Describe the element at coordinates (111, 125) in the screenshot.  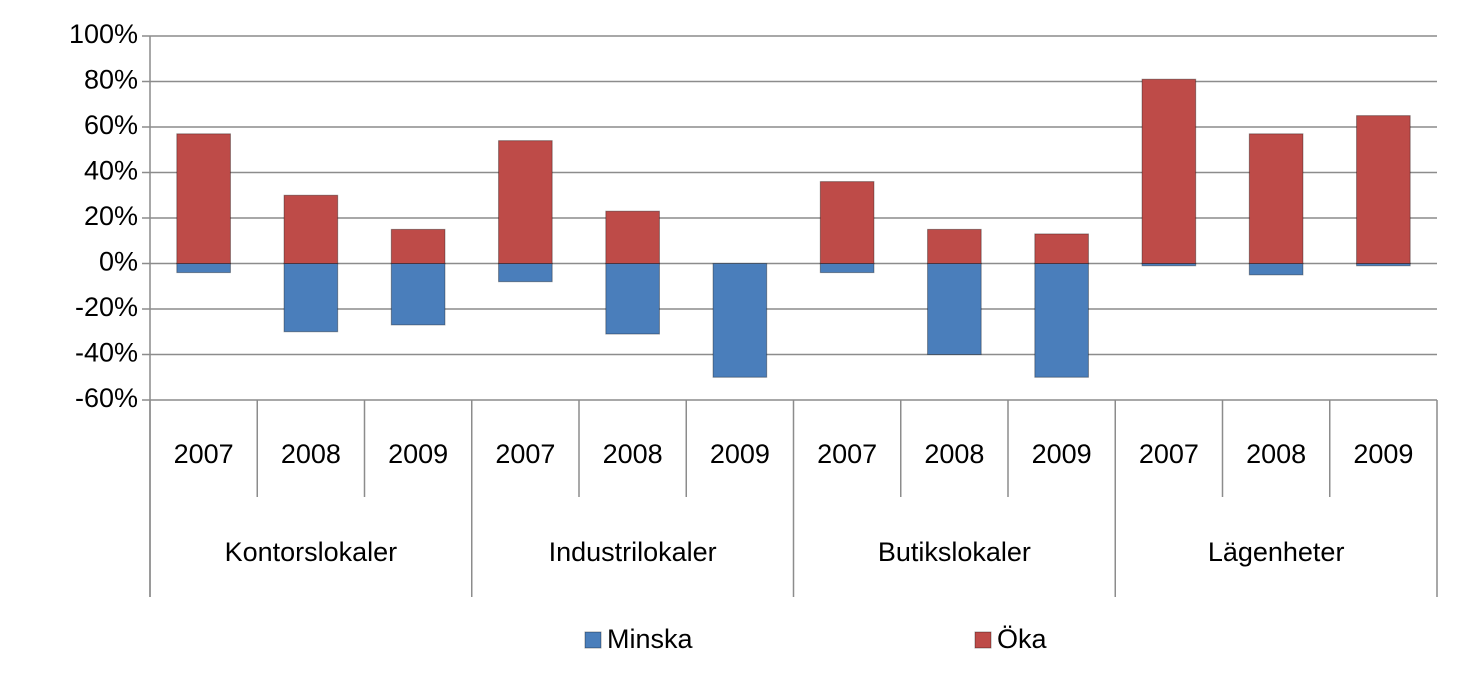
I see `y-tick-label: 60%` at that location.